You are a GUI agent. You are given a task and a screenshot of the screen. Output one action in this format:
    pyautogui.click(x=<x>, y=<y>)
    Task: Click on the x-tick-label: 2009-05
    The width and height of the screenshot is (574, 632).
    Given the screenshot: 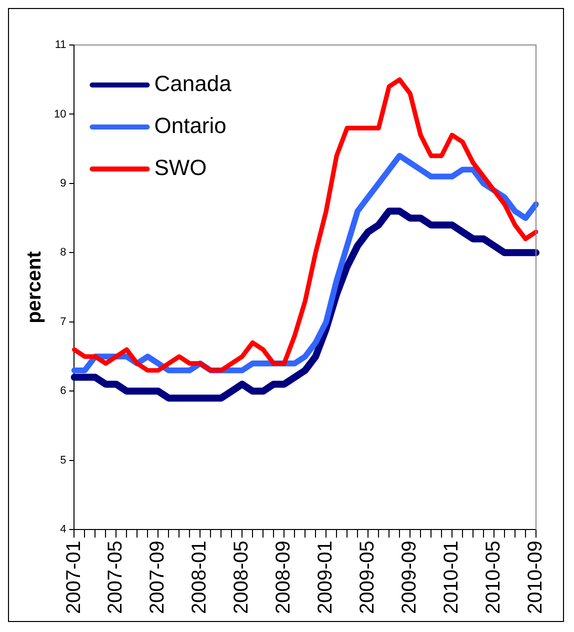 What is the action you would take?
    pyautogui.click(x=367, y=577)
    